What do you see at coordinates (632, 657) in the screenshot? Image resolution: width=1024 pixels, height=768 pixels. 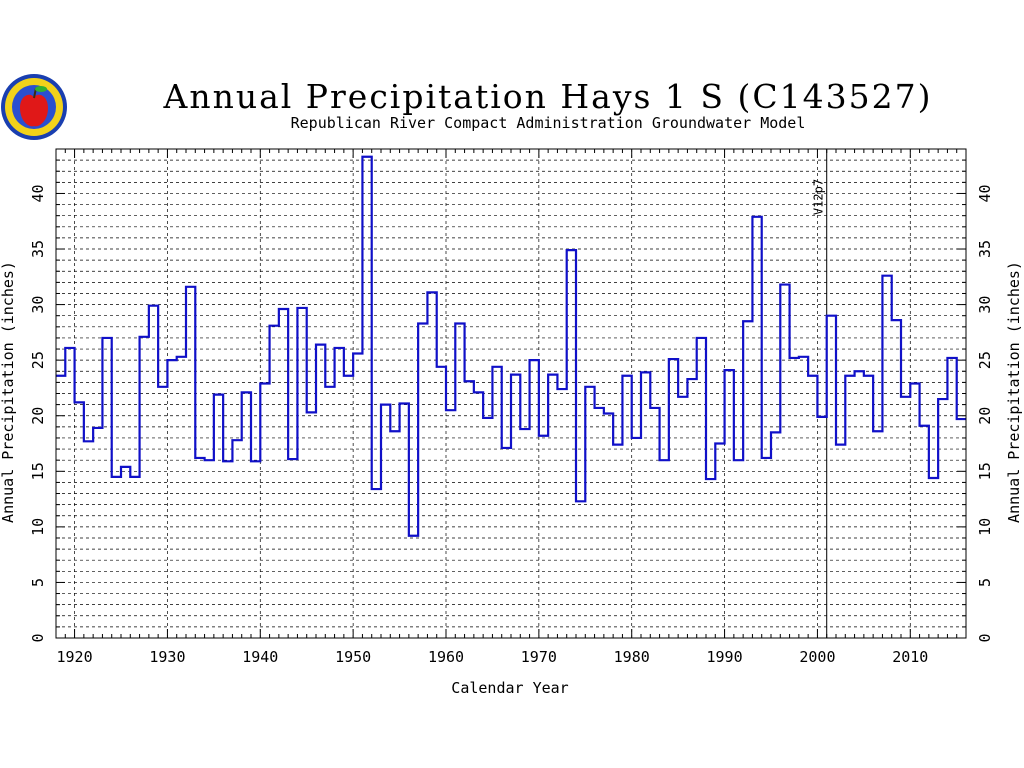 I see `x-tick-label: 1980` at bounding box center [632, 657].